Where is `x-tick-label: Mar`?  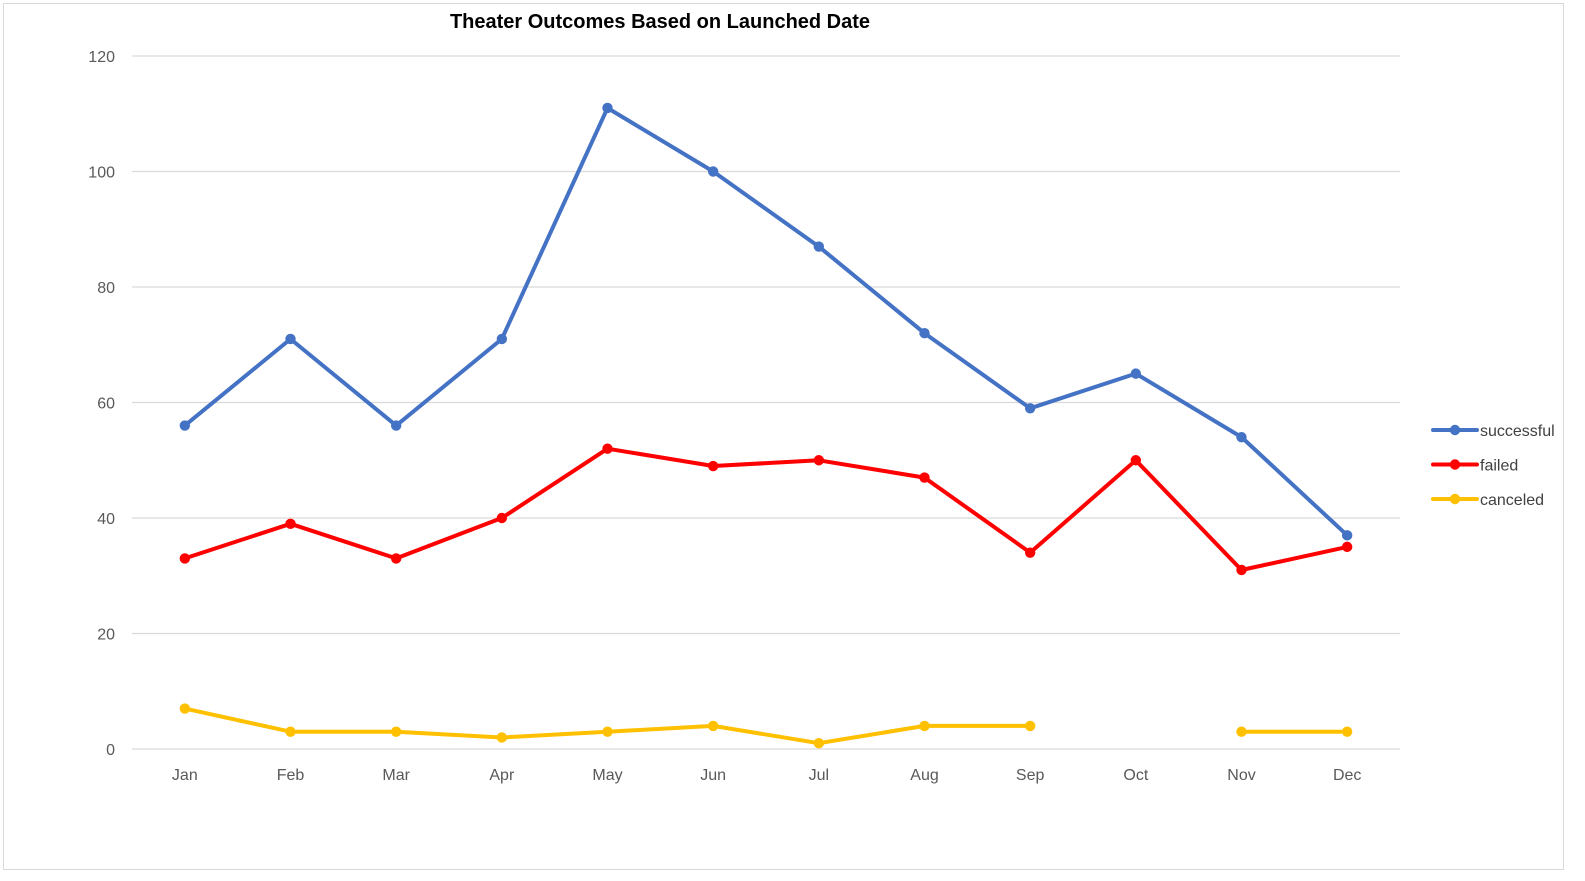
x-tick-label: Mar is located at coordinates (396, 775).